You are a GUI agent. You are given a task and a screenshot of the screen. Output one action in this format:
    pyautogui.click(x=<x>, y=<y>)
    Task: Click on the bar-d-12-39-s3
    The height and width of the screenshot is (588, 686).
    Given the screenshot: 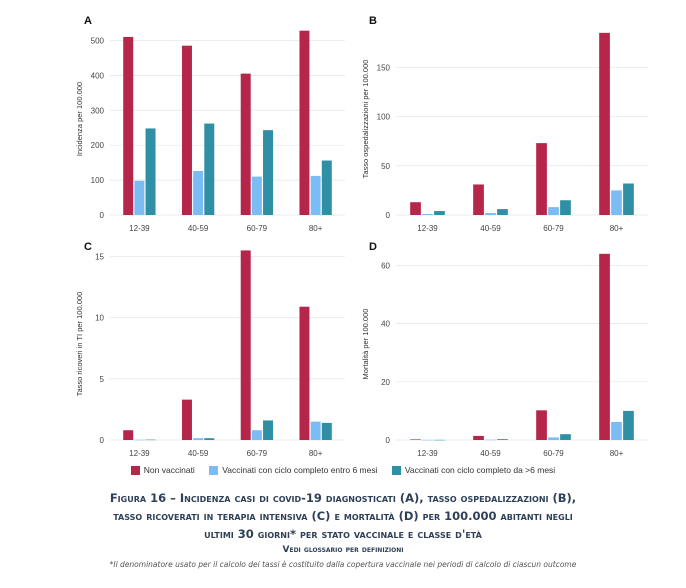 What is the action you would take?
    pyautogui.click(x=439, y=440)
    